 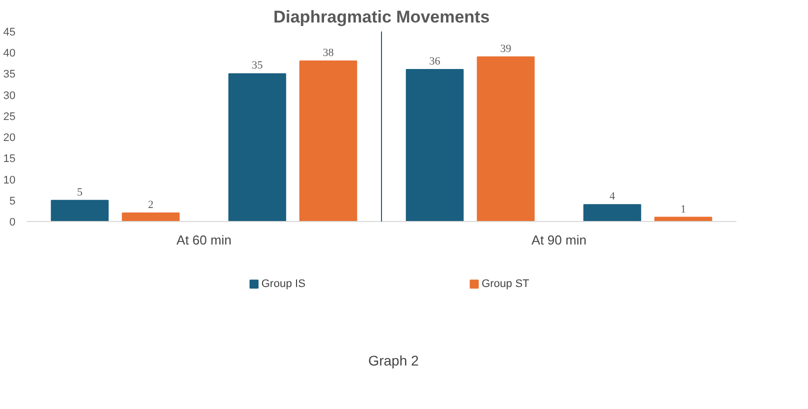 What do you see at coordinates (12, 222) in the screenshot?
I see `y-tick-label: 0` at bounding box center [12, 222].